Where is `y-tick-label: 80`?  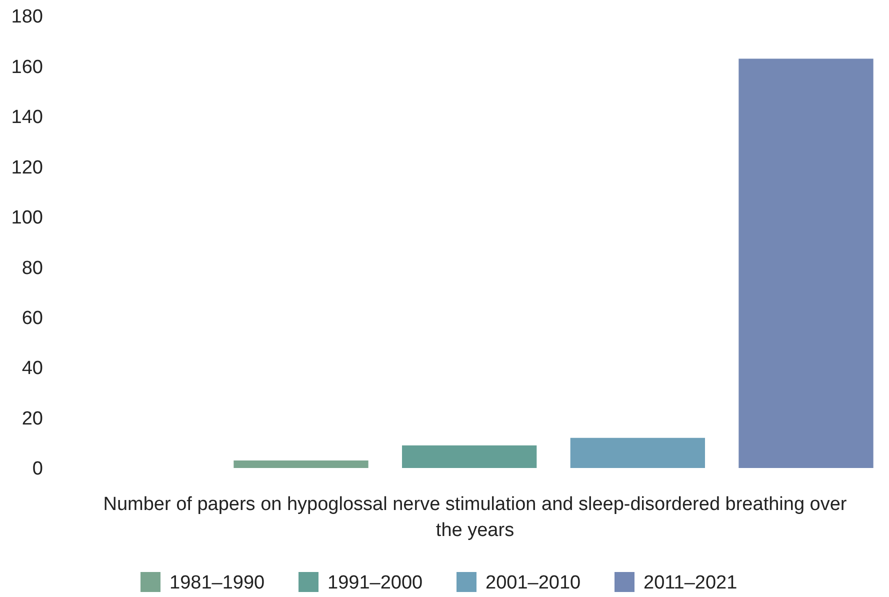
y-tick-label: 80 is located at coordinates (32, 268).